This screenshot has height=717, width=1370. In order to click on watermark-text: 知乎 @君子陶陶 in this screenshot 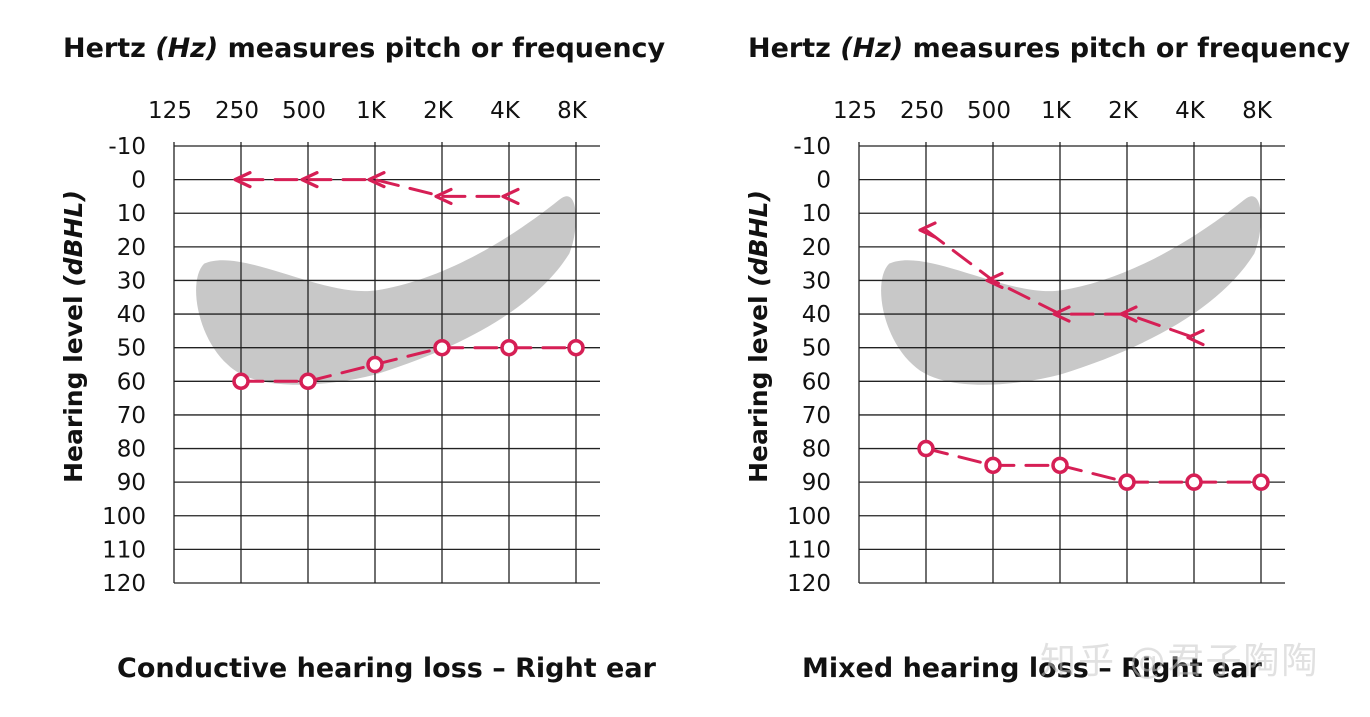, I will do `click(1180, 661)`.